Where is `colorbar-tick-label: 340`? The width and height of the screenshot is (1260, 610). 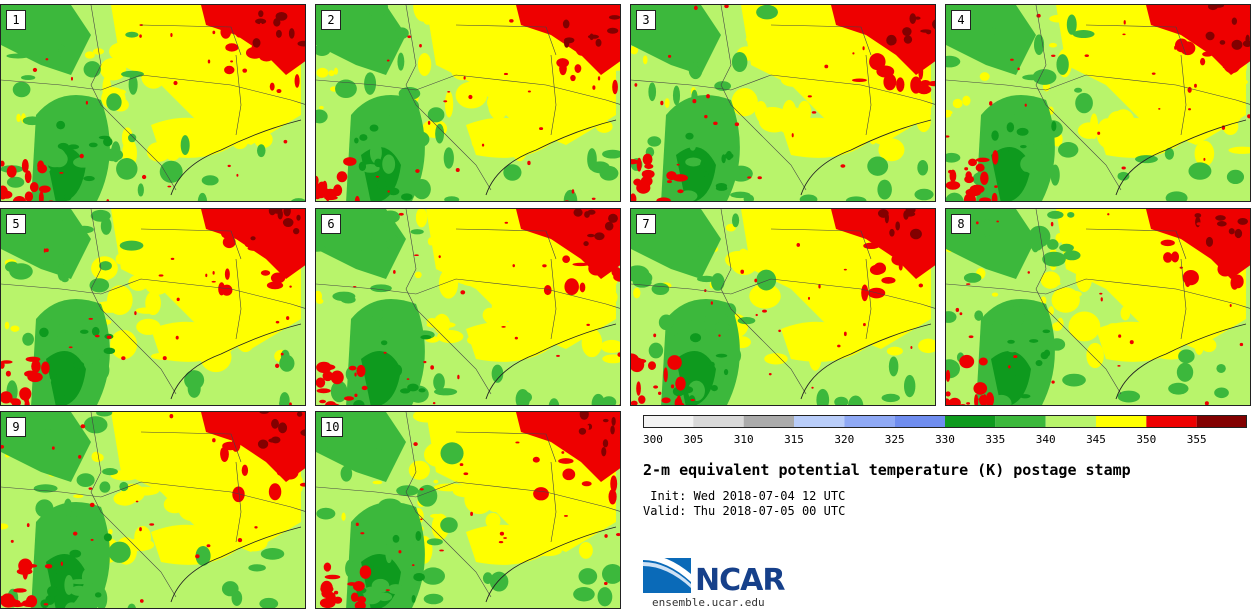
colorbar-tick-label: 340 is located at coordinates (1046, 439).